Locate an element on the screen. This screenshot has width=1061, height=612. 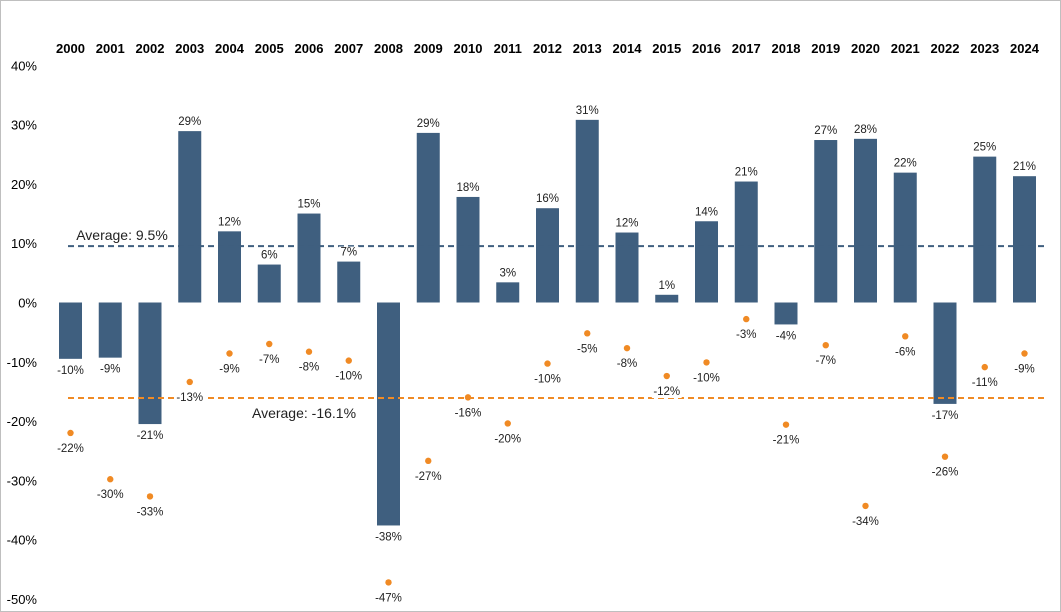
bar-value-label: -38% is located at coordinates (388, 537).